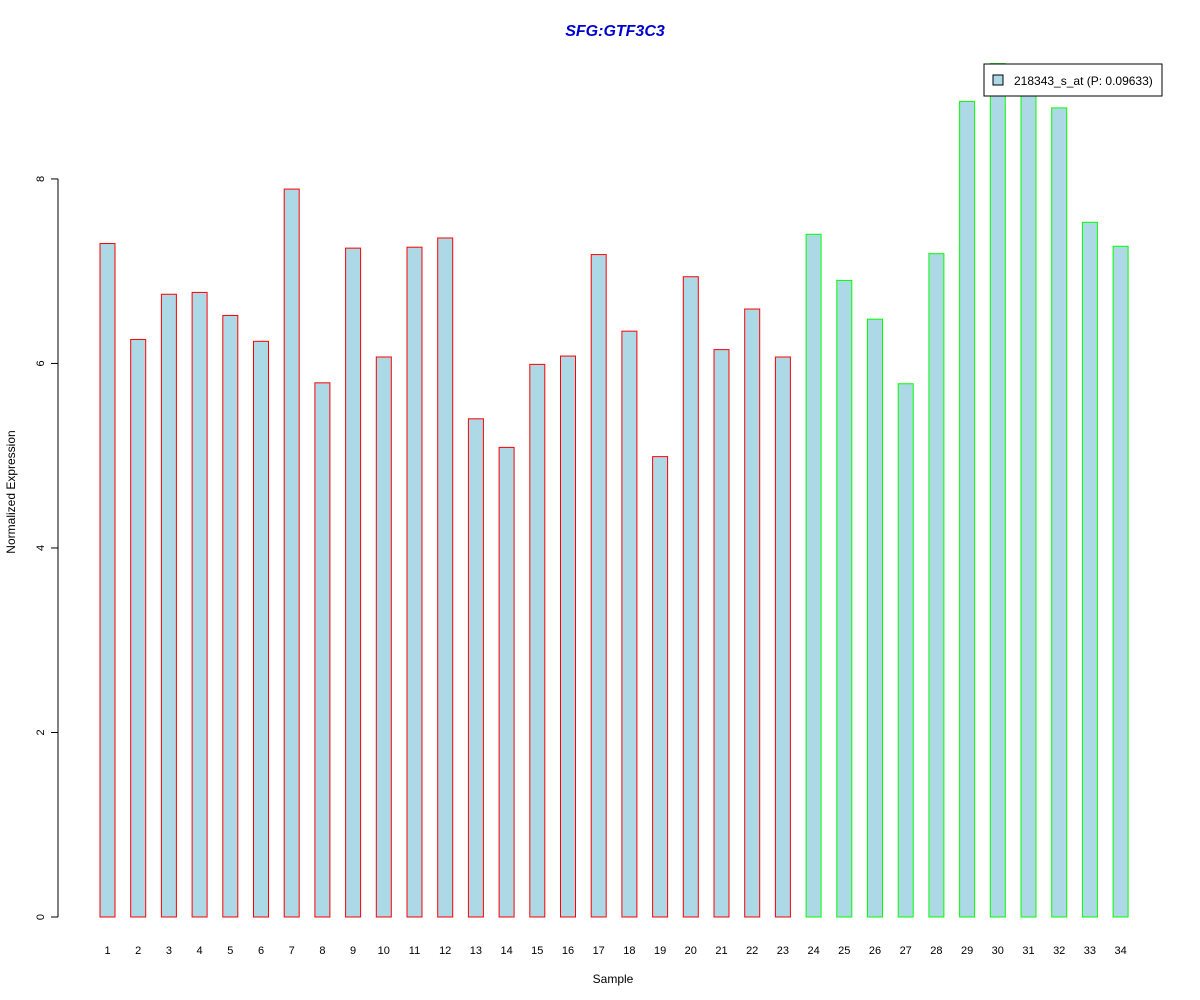 This screenshot has height=1000, width=1200. I want to click on x-tick-label: 5, so click(230, 951).